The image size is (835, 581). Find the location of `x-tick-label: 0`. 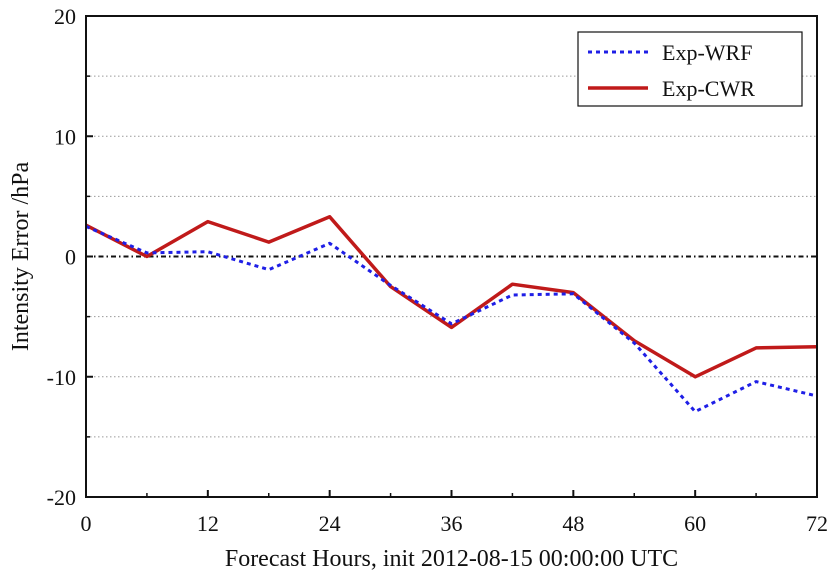

x-tick-label: 0 is located at coordinates (86, 523).